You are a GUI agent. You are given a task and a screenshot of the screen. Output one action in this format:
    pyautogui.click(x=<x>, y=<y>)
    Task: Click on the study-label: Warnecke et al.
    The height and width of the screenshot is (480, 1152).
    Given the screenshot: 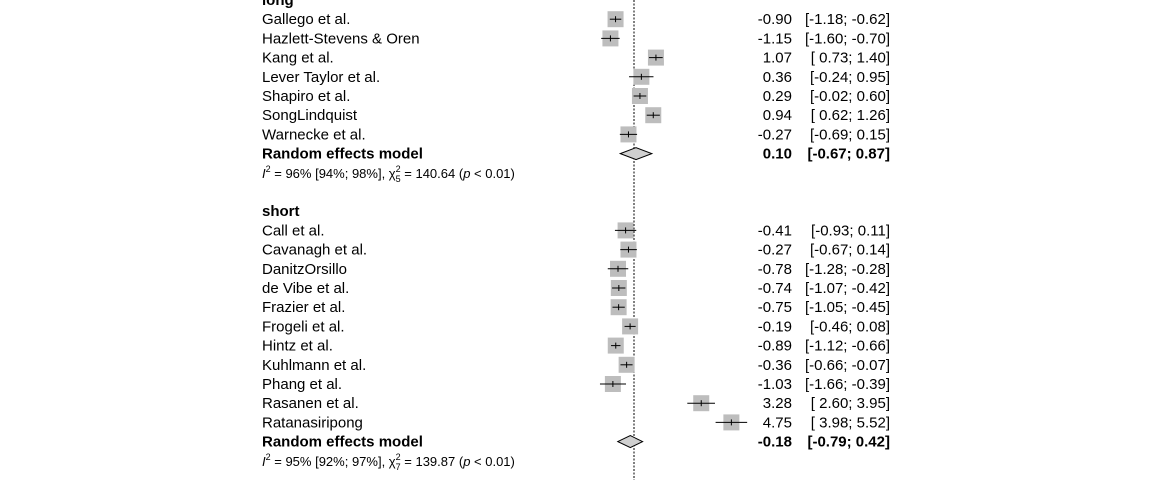 What is the action you would take?
    pyautogui.click(x=314, y=134)
    